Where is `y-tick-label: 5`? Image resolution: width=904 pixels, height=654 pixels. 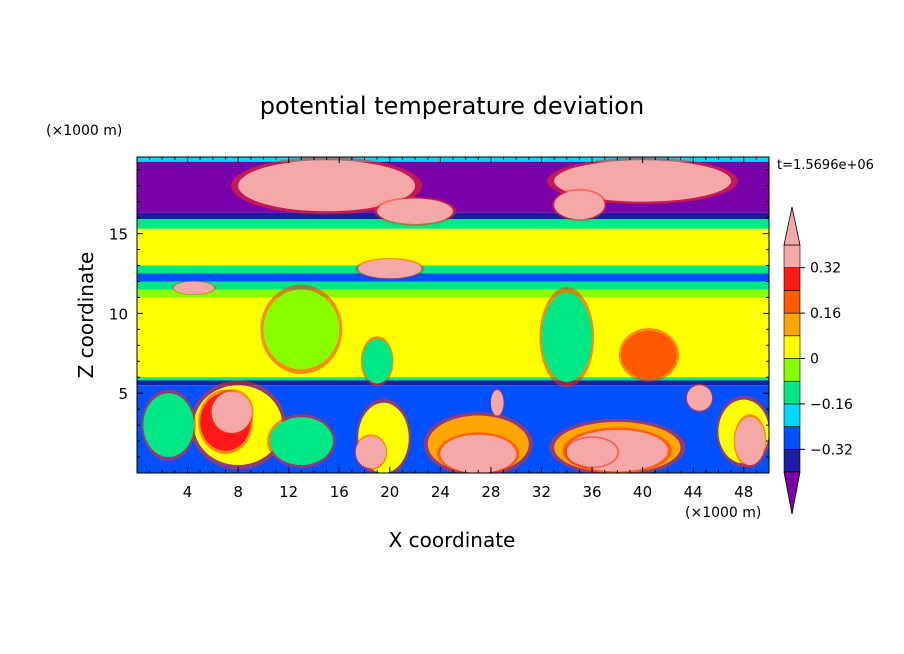
y-tick-label: 5 is located at coordinates (123, 394).